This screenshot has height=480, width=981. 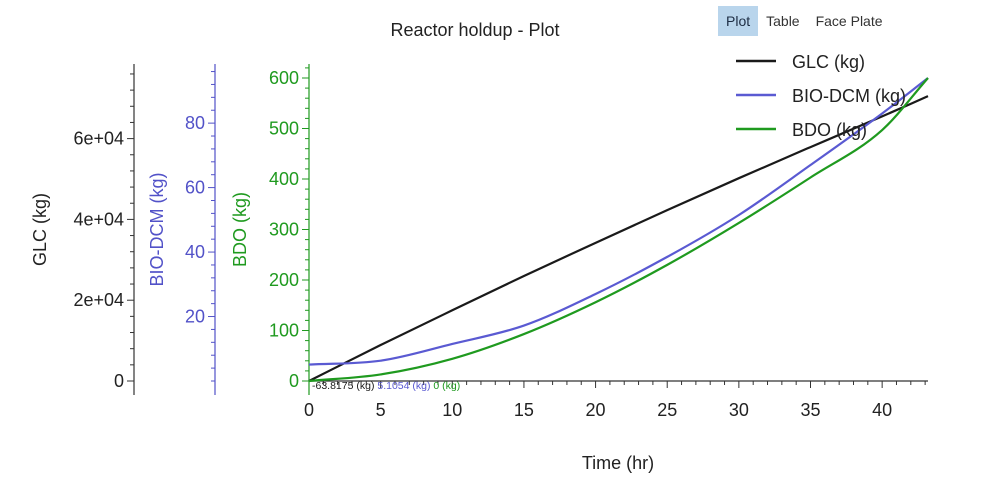 I want to click on x-tick-label: 35, so click(x=810, y=410).